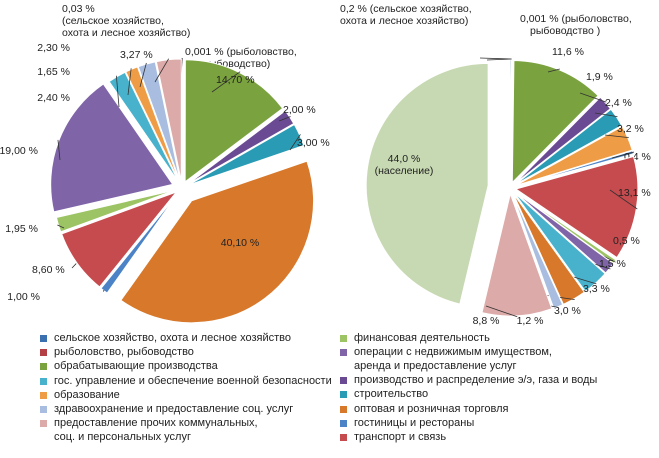  Describe the element at coordinates (235, 80) in the screenshot. I see `pie-1-label-manufacturing: 14,70 %` at that location.